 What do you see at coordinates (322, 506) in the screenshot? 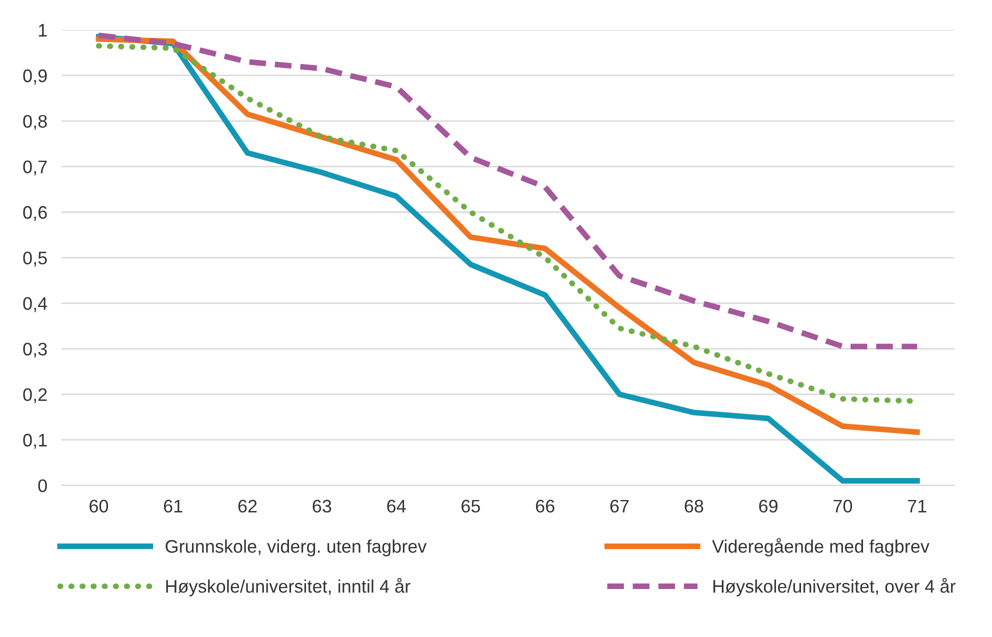
I see `x-tick-label: 63` at bounding box center [322, 506].